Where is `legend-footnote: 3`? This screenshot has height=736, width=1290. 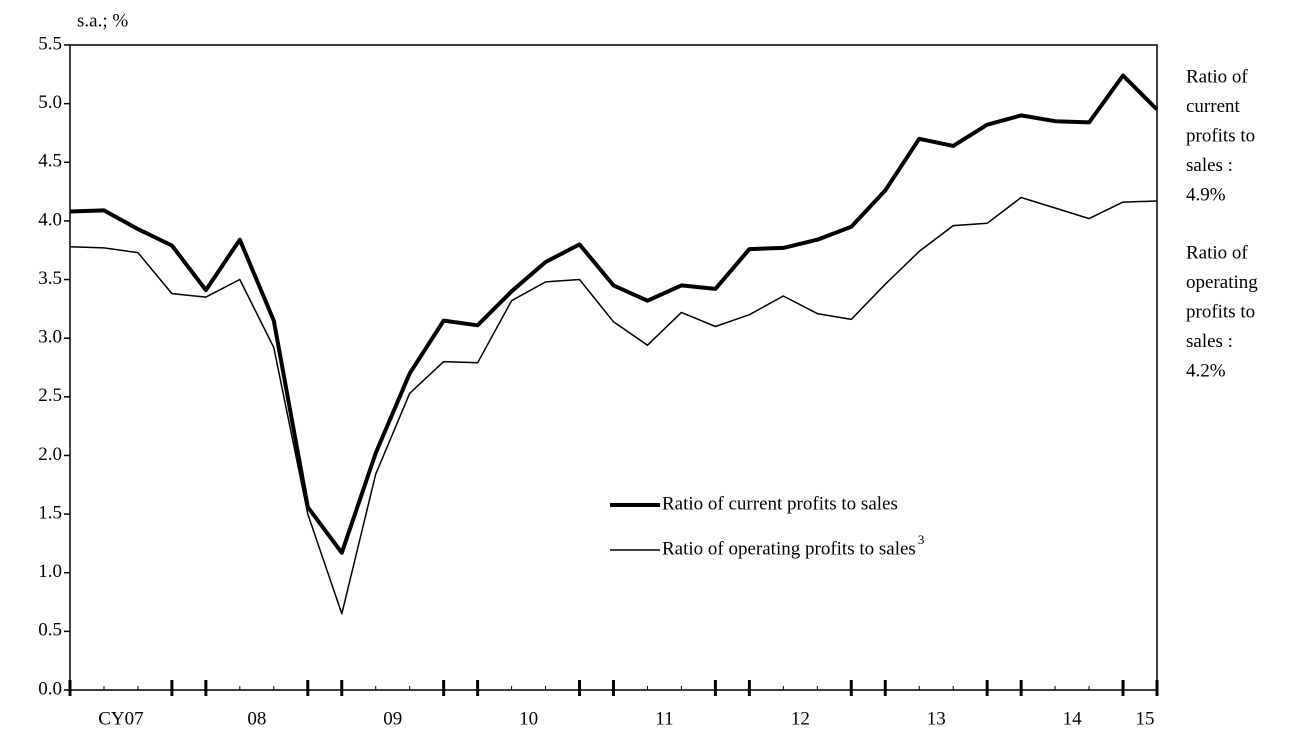 legend-footnote: 3 is located at coordinates (921, 539).